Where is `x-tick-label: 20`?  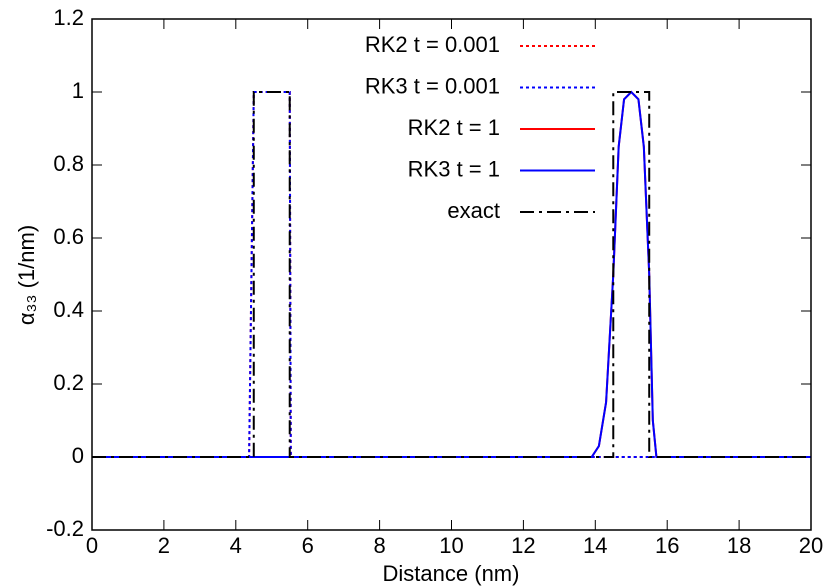
x-tick-label: 20 is located at coordinates (811, 545).